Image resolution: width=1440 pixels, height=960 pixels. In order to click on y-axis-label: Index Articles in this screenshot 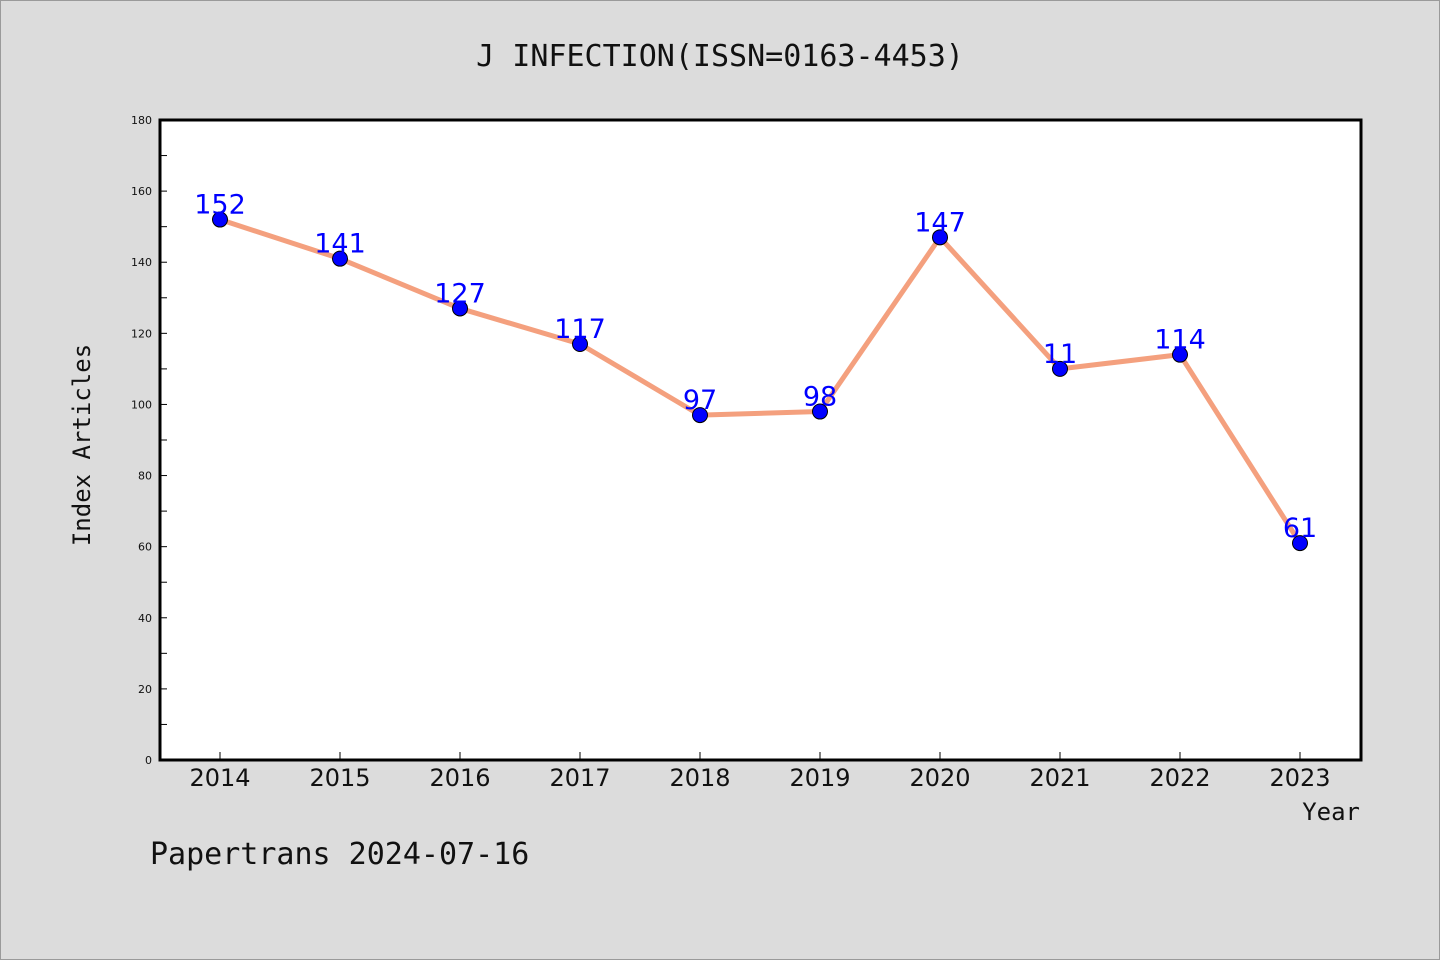, I will do `click(82, 445)`.